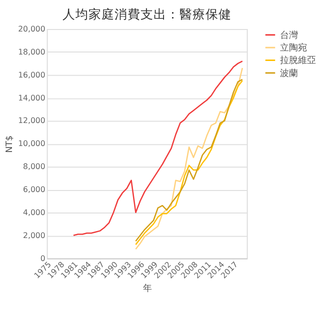 The width and height of the screenshot is (320, 320). Describe the element at coordinates (32, 121) in the screenshot. I see `y-tick-label: 12,000` at that location.